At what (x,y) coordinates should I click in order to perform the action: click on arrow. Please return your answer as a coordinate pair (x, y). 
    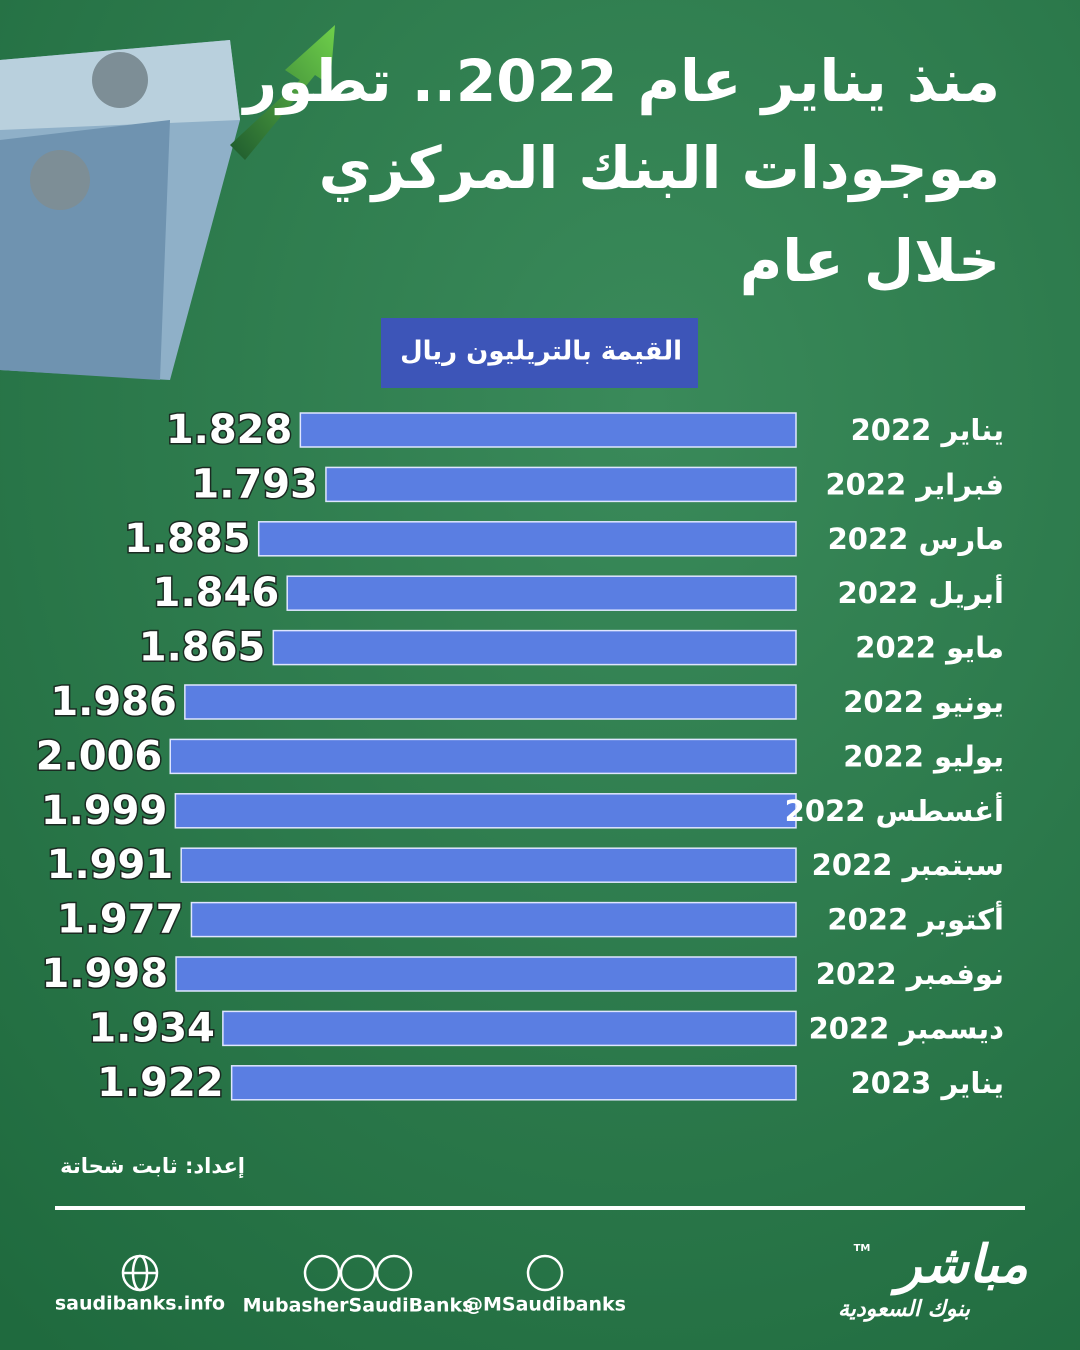
    Looking at the image, I should click on (282, 92).